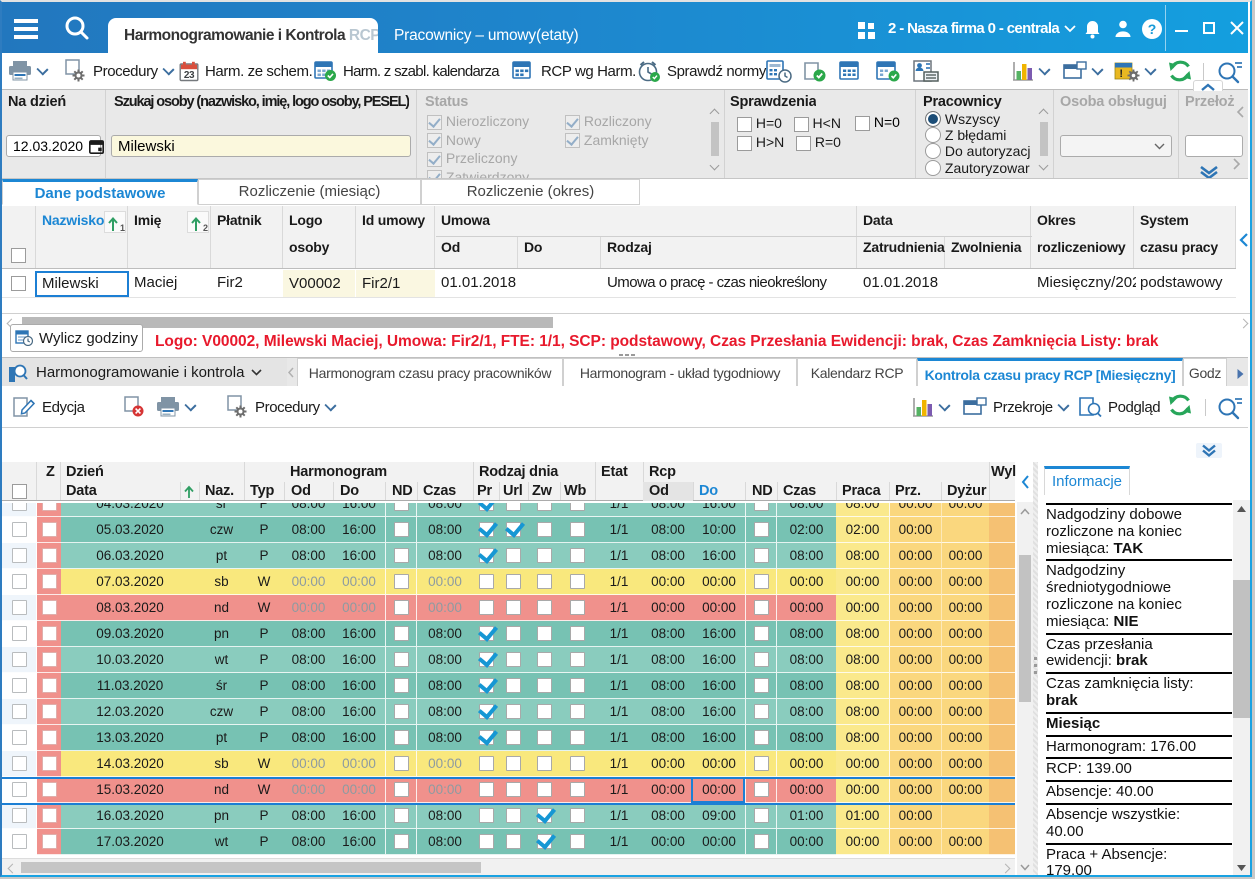 The image size is (1255, 879). I want to click on svg-text: 1, so click(122, 227).